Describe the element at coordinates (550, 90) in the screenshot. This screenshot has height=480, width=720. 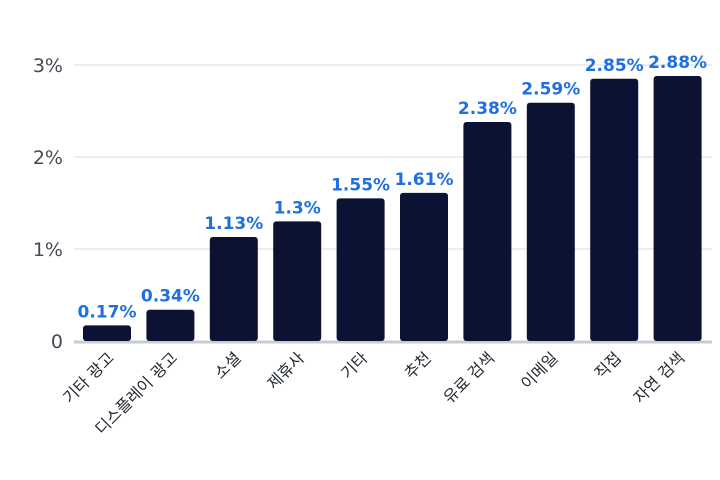
I see `data-label: 2.59%` at that location.